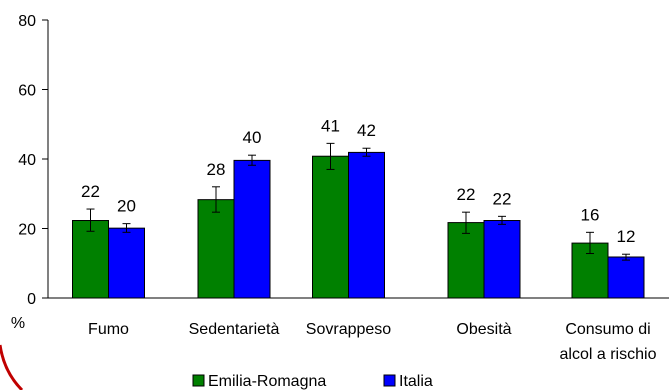 Image resolution: width=669 pixels, height=390 pixels. Describe the element at coordinates (126, 206) in the screenshot. I see `data-label: 20` at that location.